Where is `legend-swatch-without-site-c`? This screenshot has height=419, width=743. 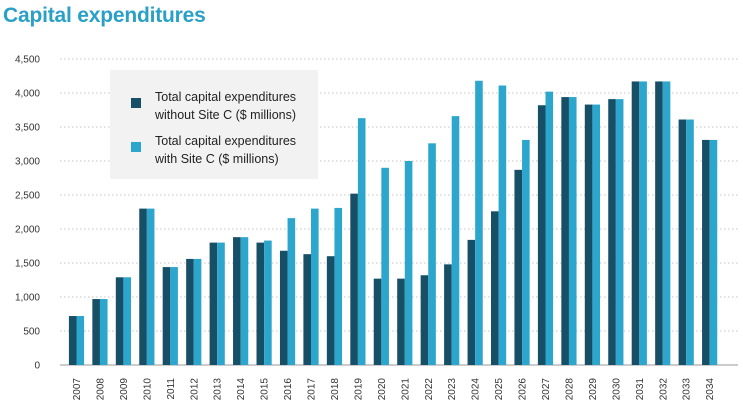
legend-swatch-without-site-c is located at coordinates (136, 103).